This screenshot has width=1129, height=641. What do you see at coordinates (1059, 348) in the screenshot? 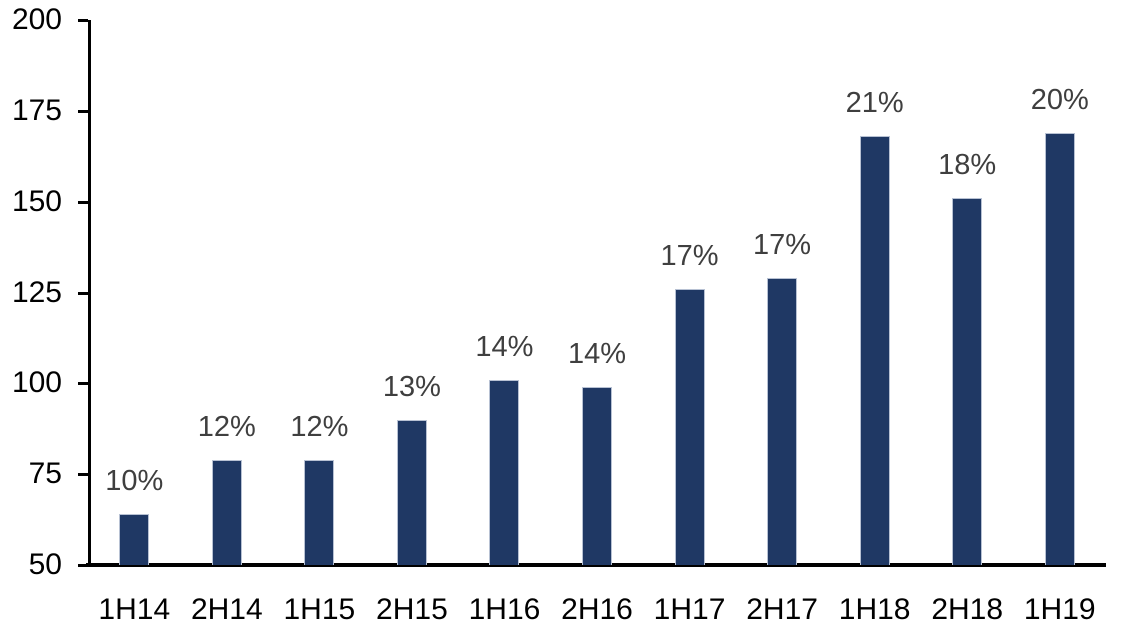
I see `bar-1H19` at bounding box center [1059, 348].